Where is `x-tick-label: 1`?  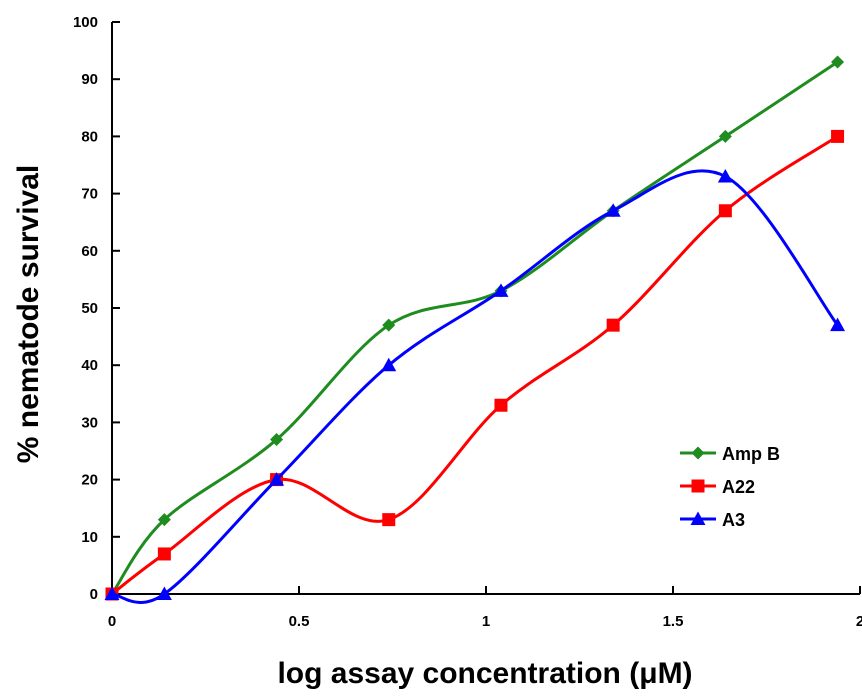 x-tick-label: 1 is located at coordinates (486, 621).